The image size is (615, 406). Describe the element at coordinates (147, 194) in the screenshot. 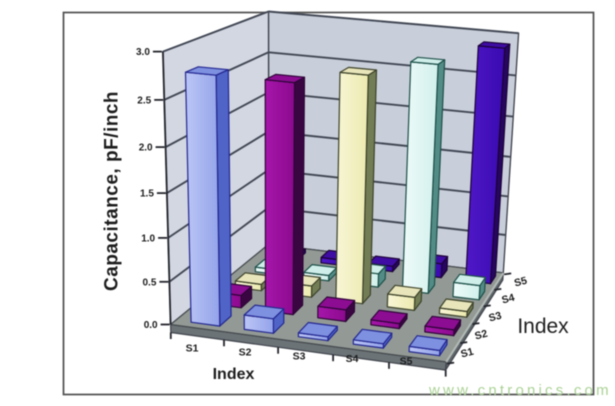

I see `svg-text: 1.5` at that location.